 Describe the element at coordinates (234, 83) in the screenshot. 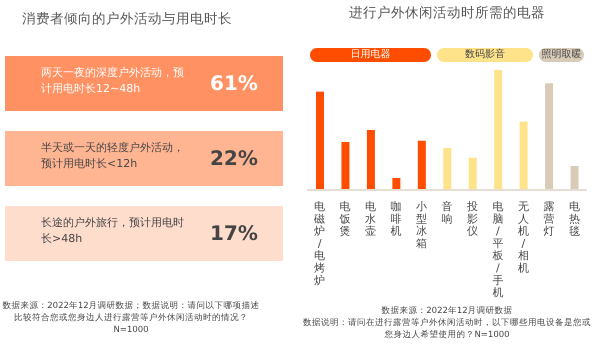

I see `text: 61%` at that location.